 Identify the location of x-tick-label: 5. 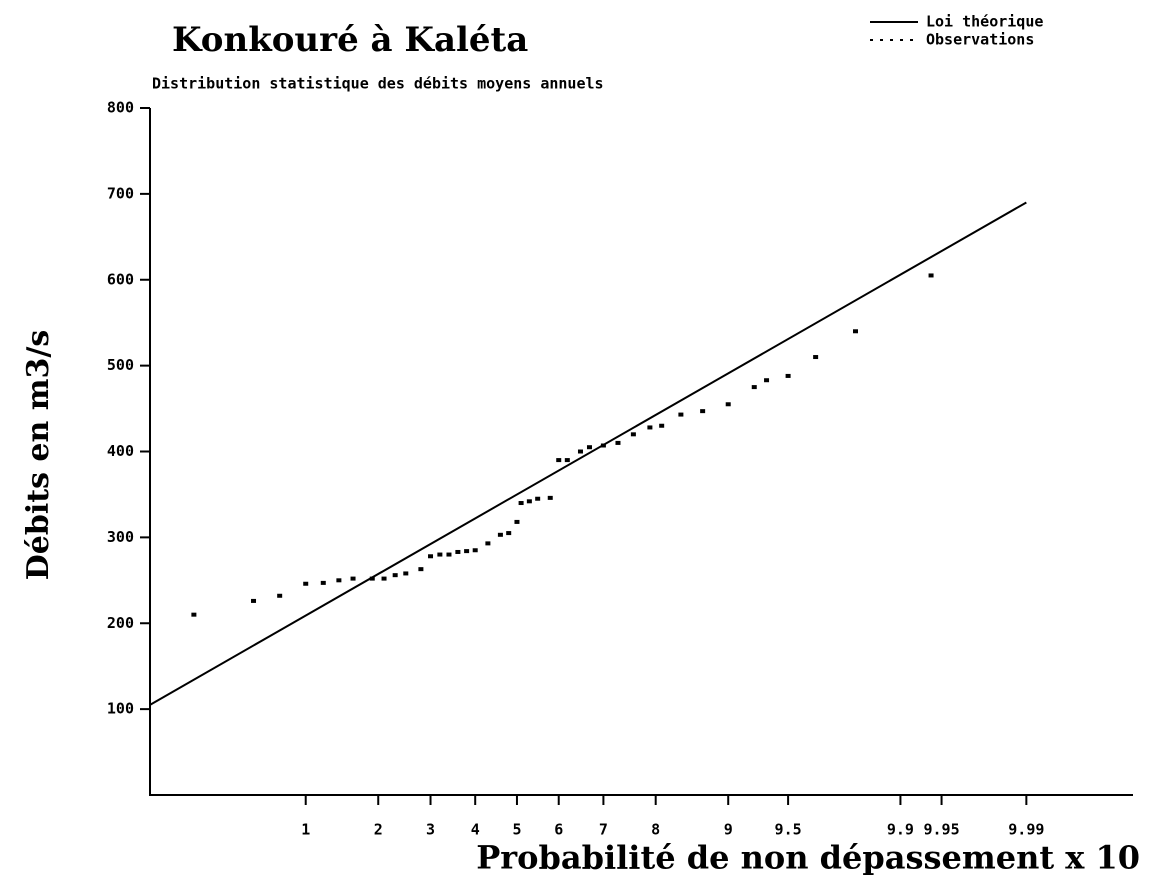
(516, 830).